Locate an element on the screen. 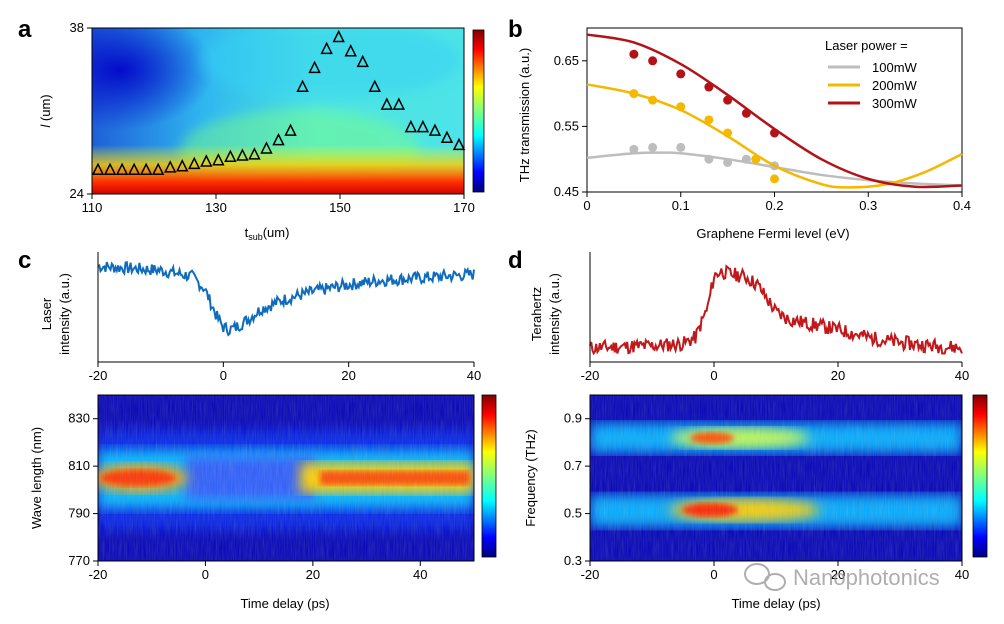 Image resolution: width=1004 pixels, height=624 pixels. panel-c-trace: -20 0 20 40 is located at coordinates (285, 317).